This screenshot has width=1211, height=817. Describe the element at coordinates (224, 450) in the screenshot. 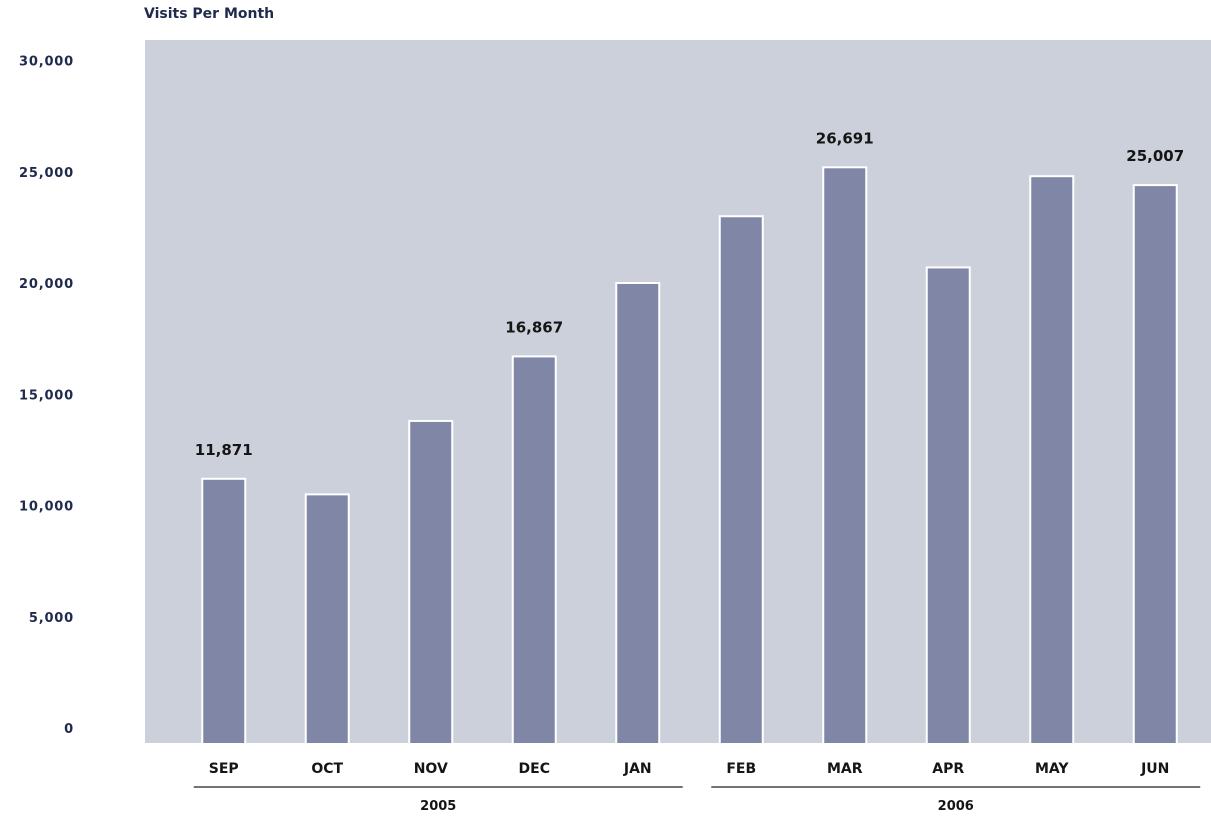

I see `bar-value-label: 11,871` at that location.